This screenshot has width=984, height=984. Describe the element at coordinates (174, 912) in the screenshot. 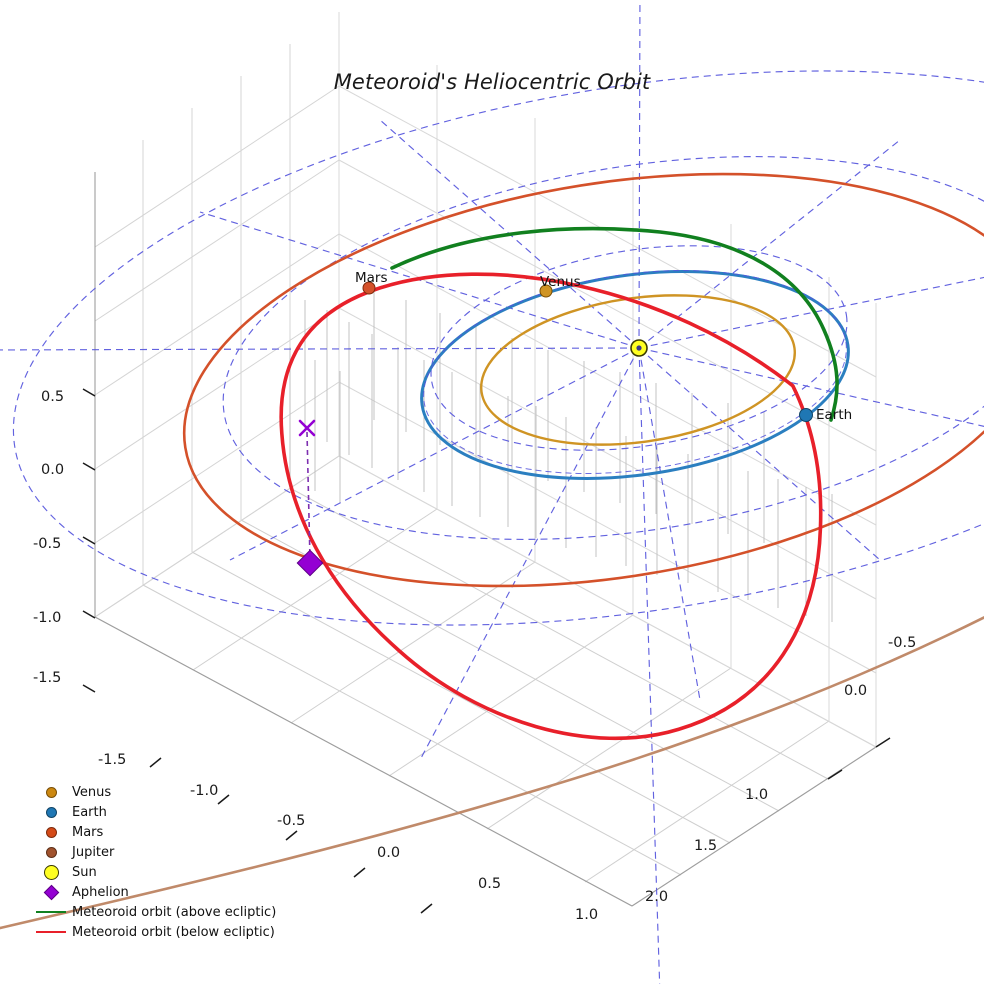

I see `legend-label: Meteoroid orbit (above ecliptic)` at that location.